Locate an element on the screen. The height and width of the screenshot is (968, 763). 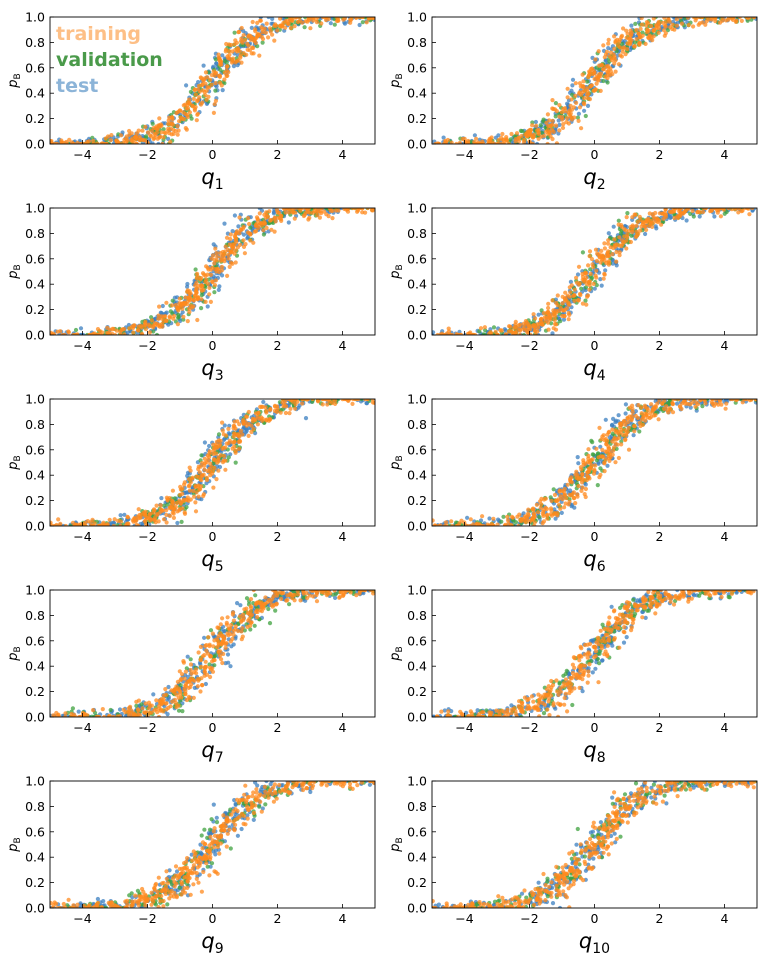
x-tick-label: 4 is located at coordinates (343, 154).